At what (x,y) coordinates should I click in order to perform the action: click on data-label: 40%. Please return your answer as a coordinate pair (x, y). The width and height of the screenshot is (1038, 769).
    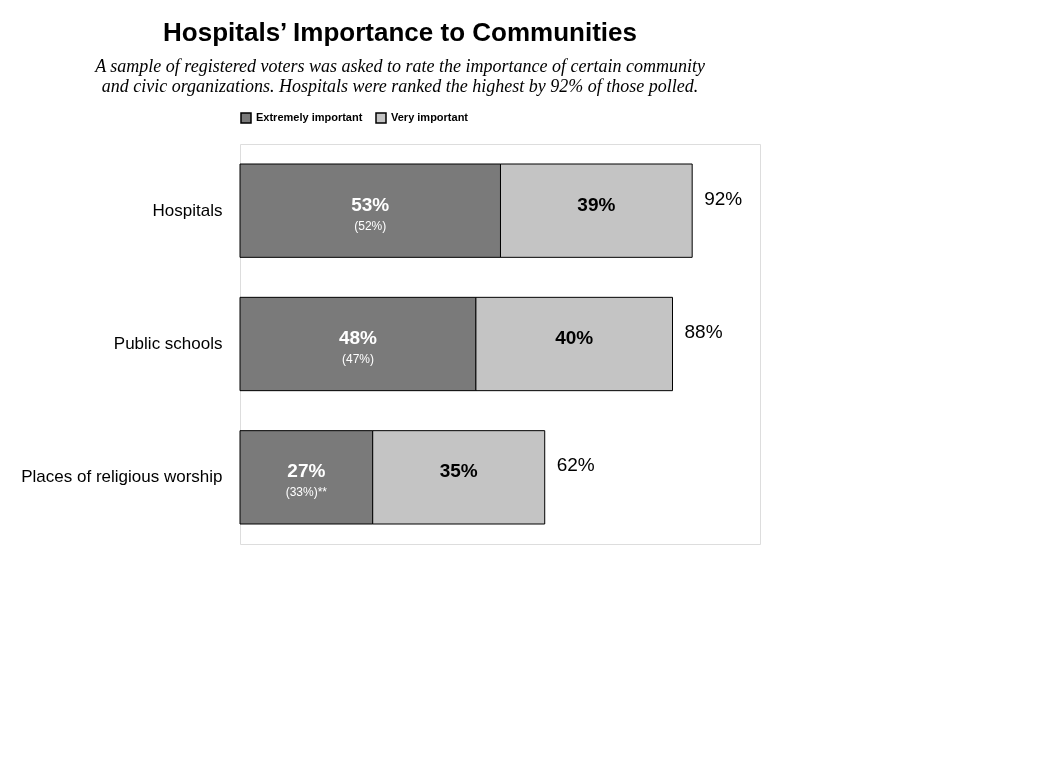
    Looking at the image, I should click on (574, 337).